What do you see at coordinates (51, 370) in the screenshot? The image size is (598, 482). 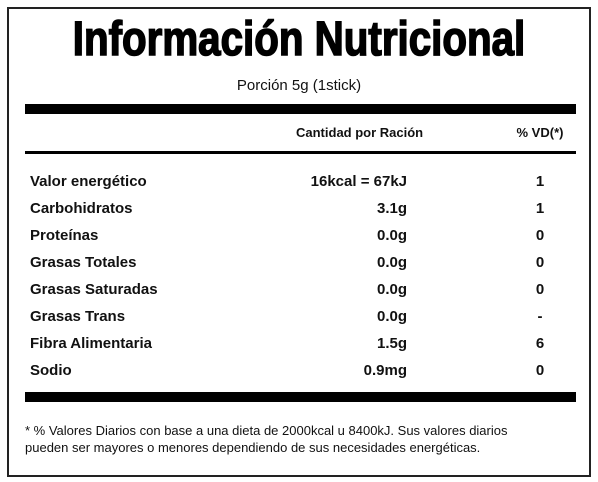 I see `nutrient-name: Sodio` at bounding box center [51, 370].